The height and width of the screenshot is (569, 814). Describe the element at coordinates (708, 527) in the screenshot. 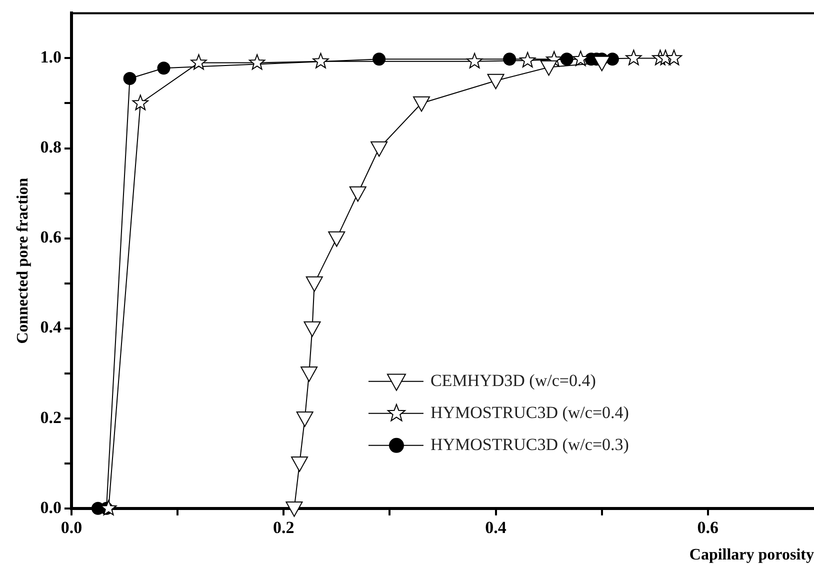

I see `x-tick-label: 0.6` at that location.